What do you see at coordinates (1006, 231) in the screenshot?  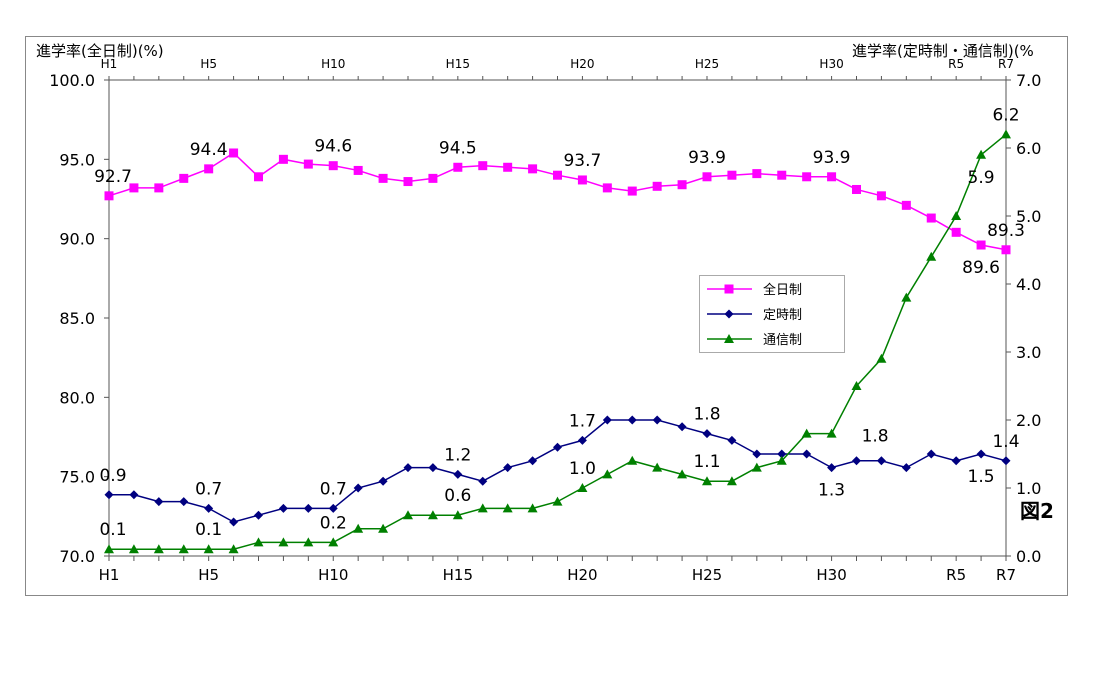 I see `data-label: 89.3` at bounding box center [1006, 231].